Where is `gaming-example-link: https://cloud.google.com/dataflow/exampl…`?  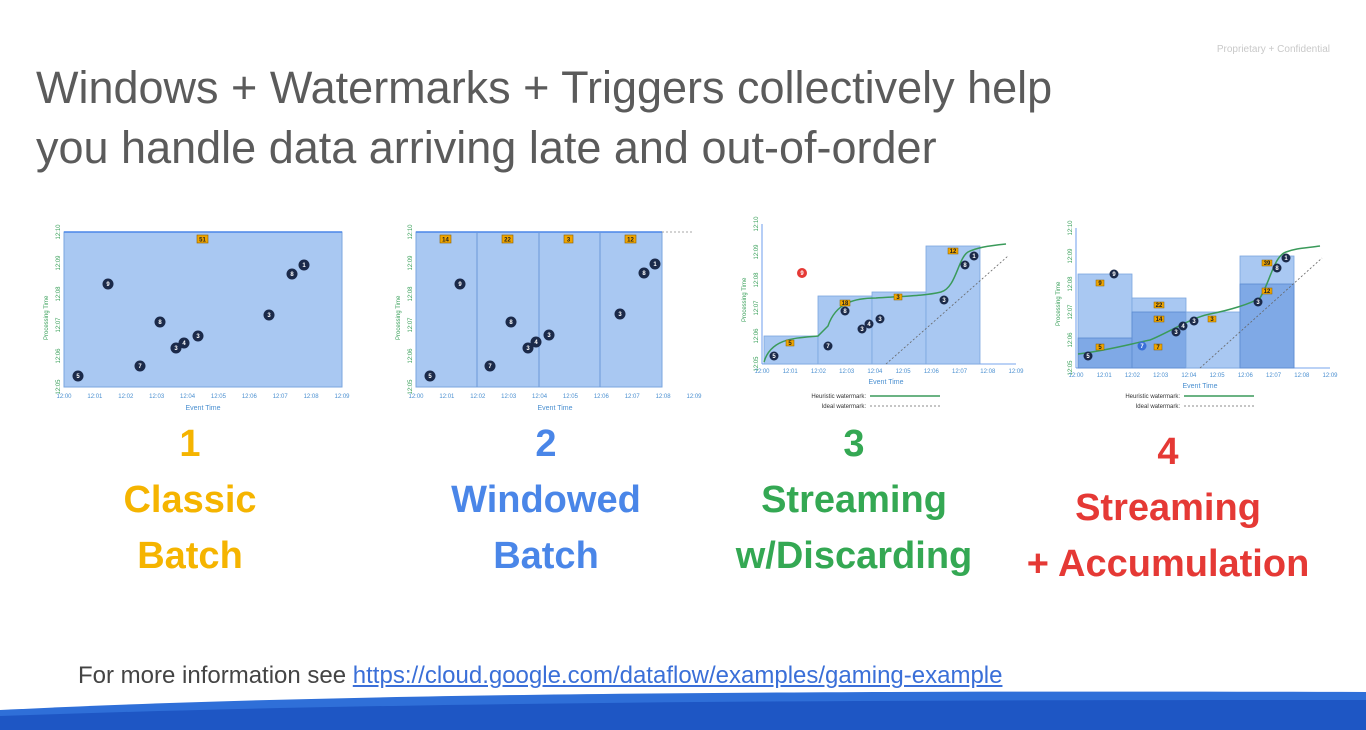 gaming-example-link: https://cloud.google.com/dataflow/exampl… is located at coordinates (677, 675).